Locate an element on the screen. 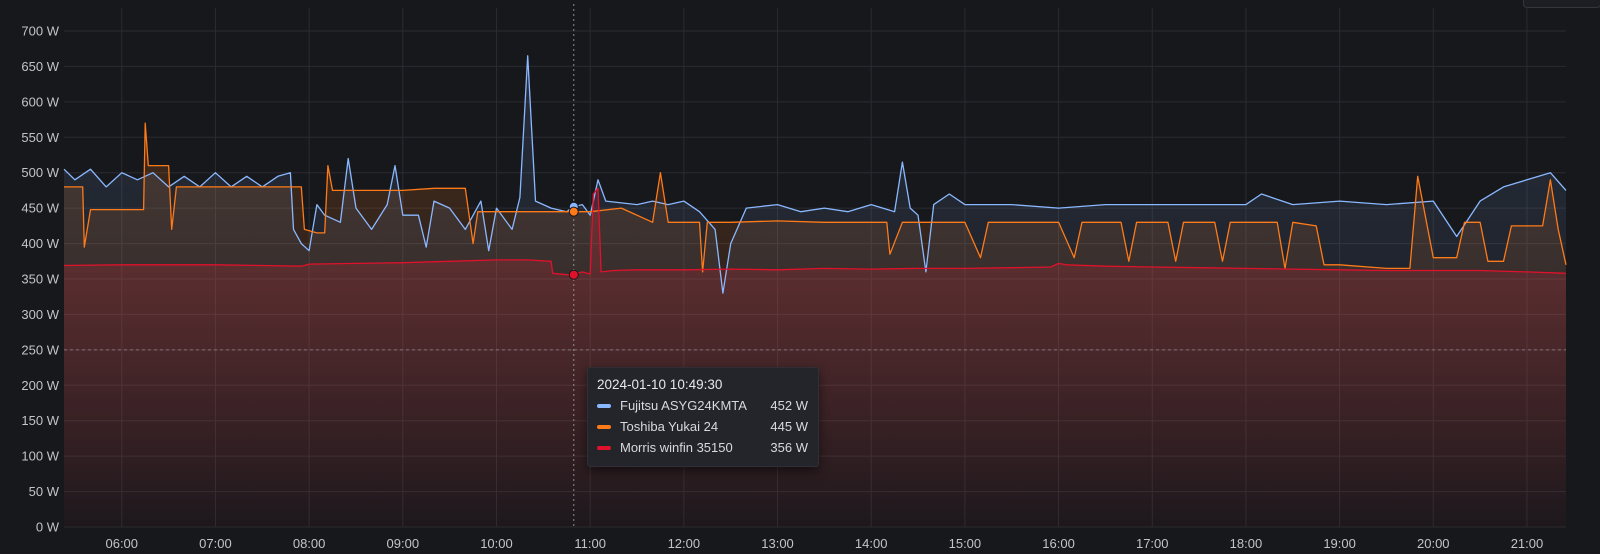  tooltip-row: Fujitsu ASYG24KMTA 452 W is located at coordinates (702, 405).